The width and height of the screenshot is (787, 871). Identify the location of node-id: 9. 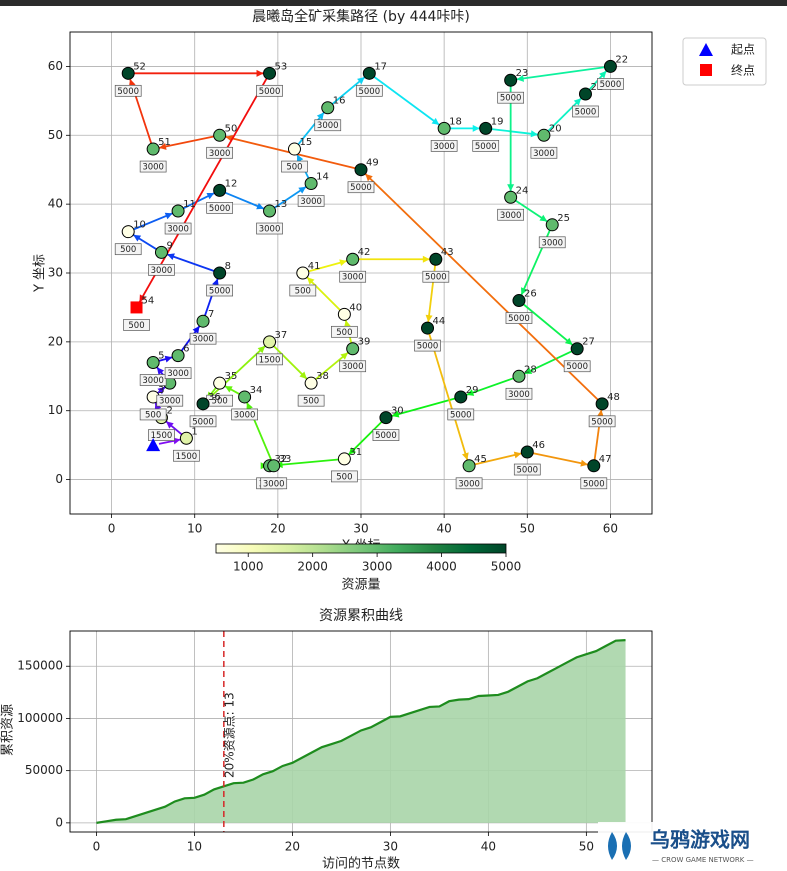
(169, 245).